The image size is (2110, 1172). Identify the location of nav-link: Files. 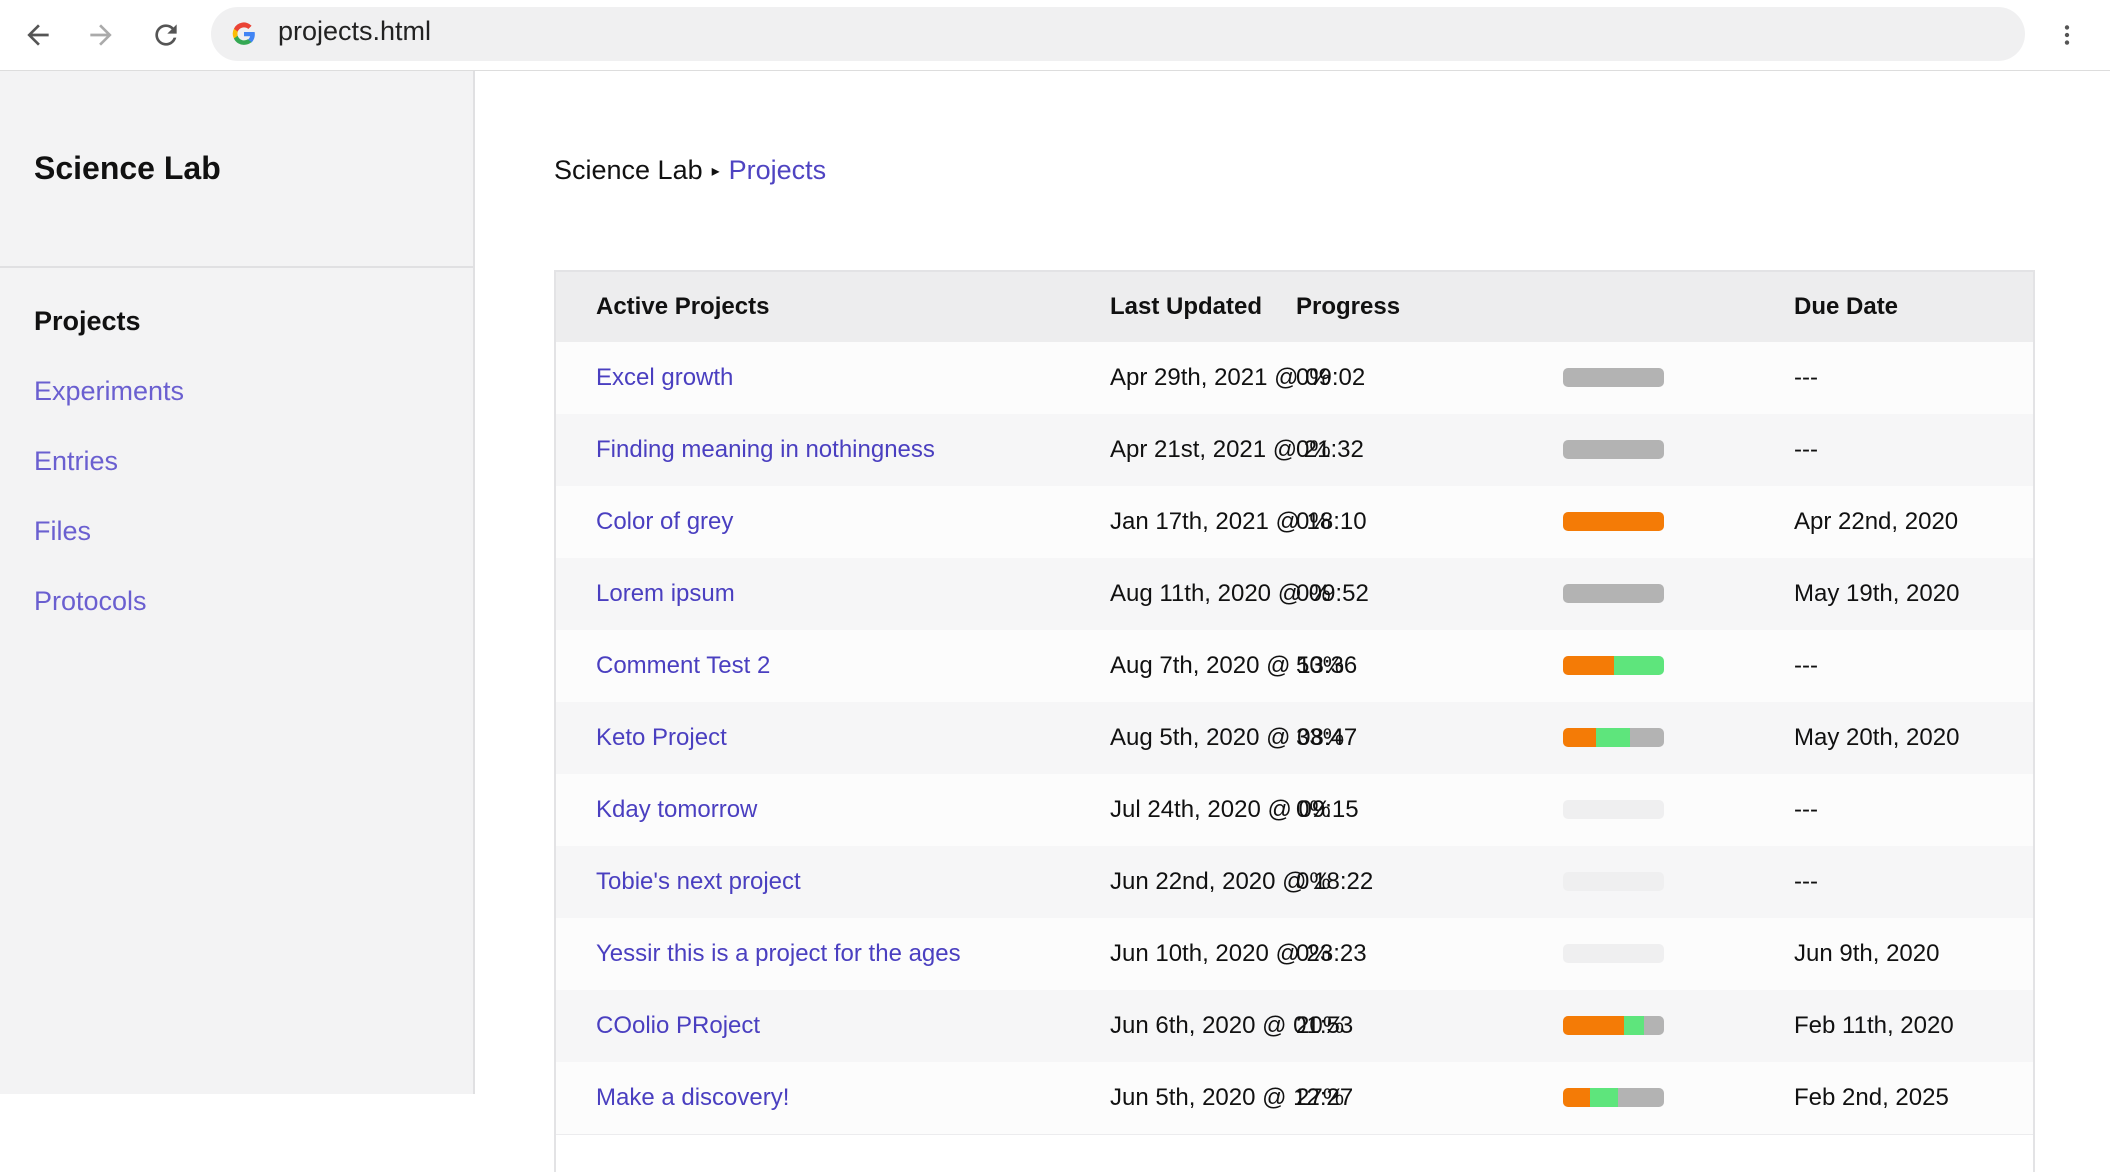
(63, 531).